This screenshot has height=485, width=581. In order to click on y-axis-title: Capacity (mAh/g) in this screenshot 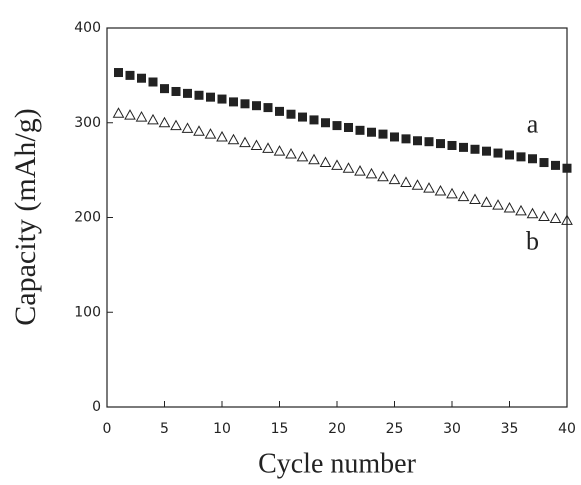, I will do `click(25, 216)`.